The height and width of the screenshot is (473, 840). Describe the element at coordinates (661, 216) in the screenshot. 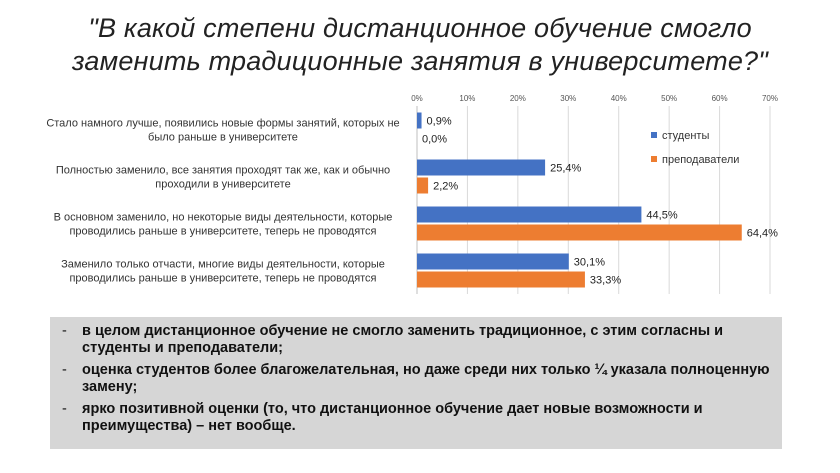

I see `data-label: 44,5%` at that location.